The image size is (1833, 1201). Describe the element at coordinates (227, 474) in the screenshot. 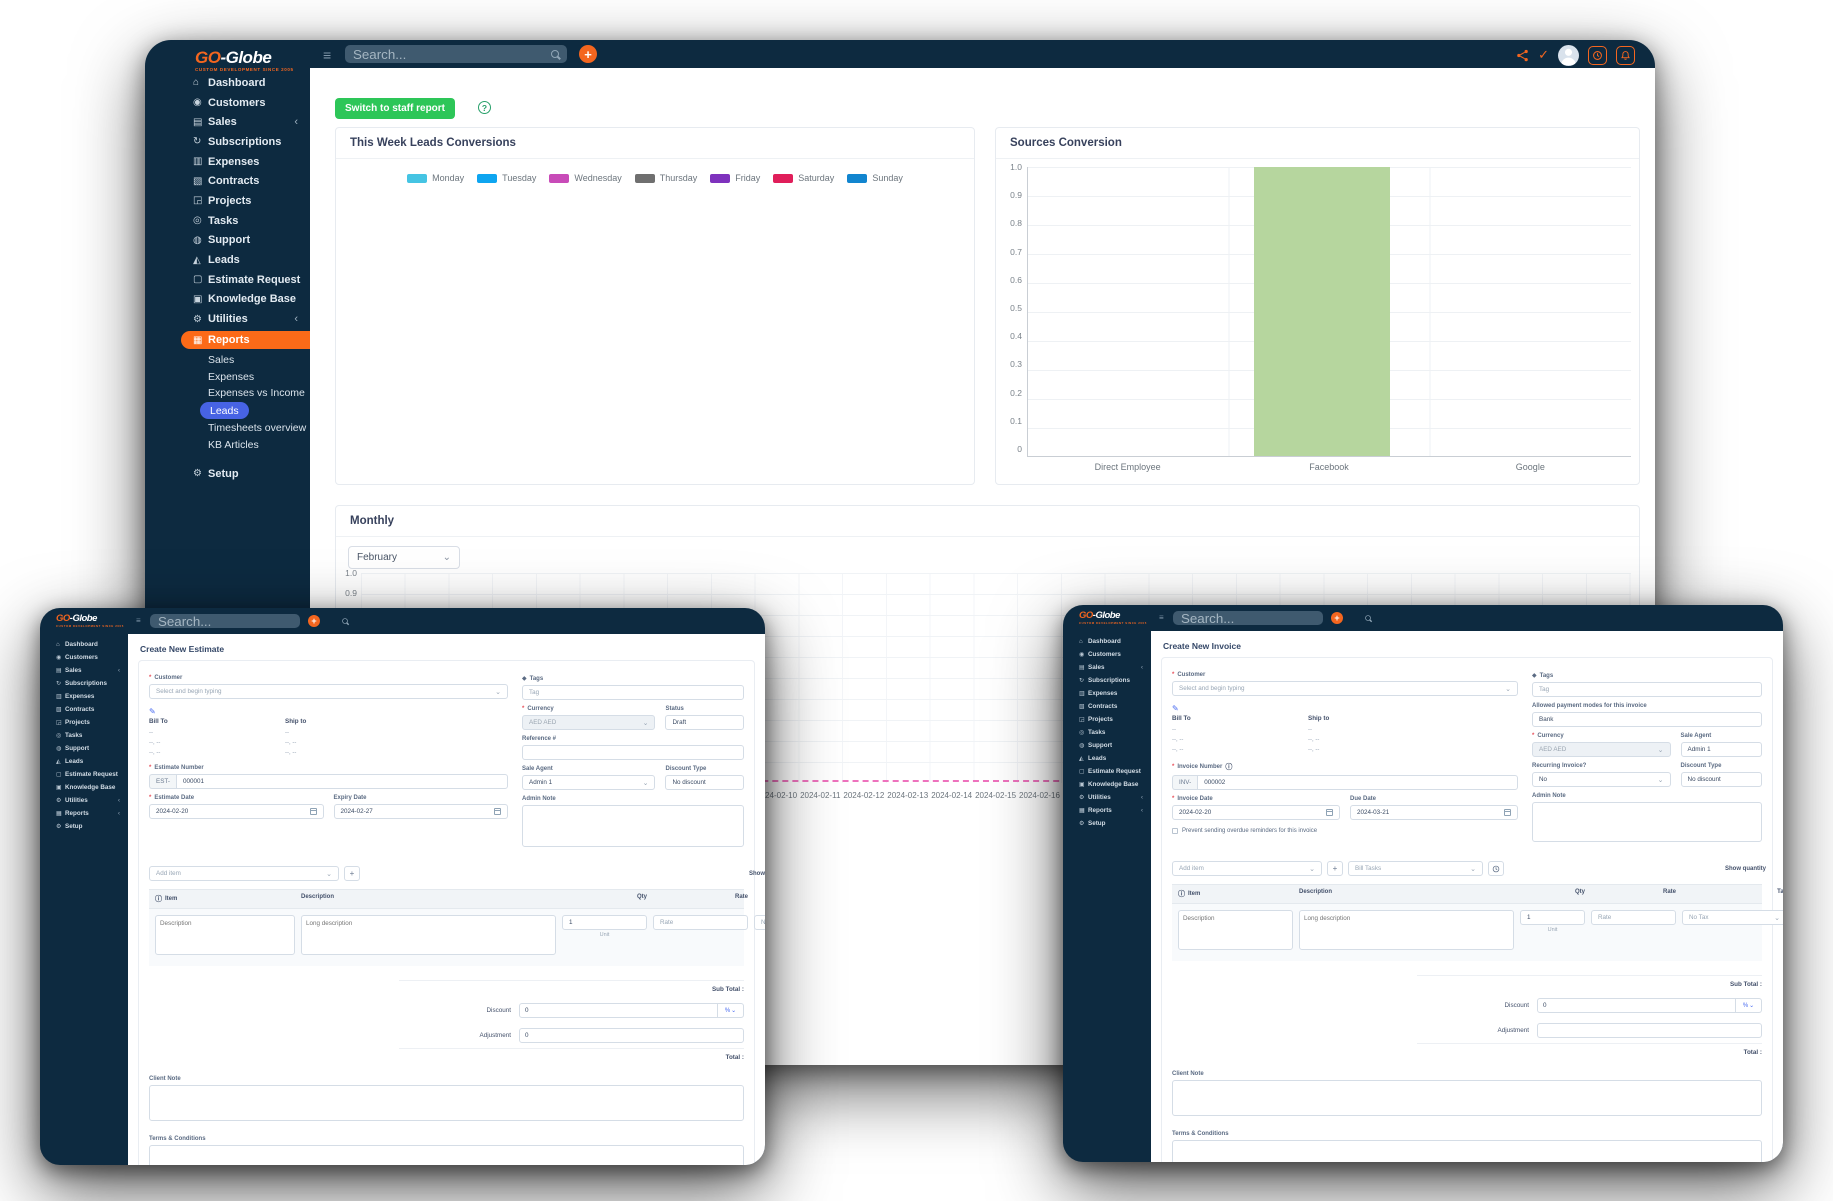

I see `sidebar-item-setup: ⚙ Setup` at that location.